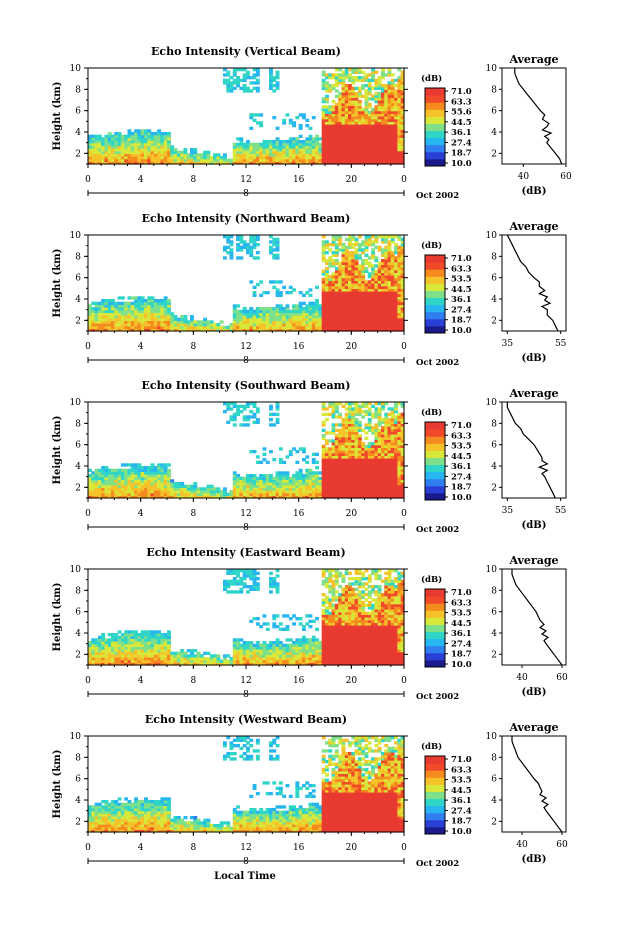 This screenshot has width=619, height=929. What do you see at coordinates (508, 511) in the screenshot?
I see `profile-x-tick-label: 35` at bounding box center [508, 511].